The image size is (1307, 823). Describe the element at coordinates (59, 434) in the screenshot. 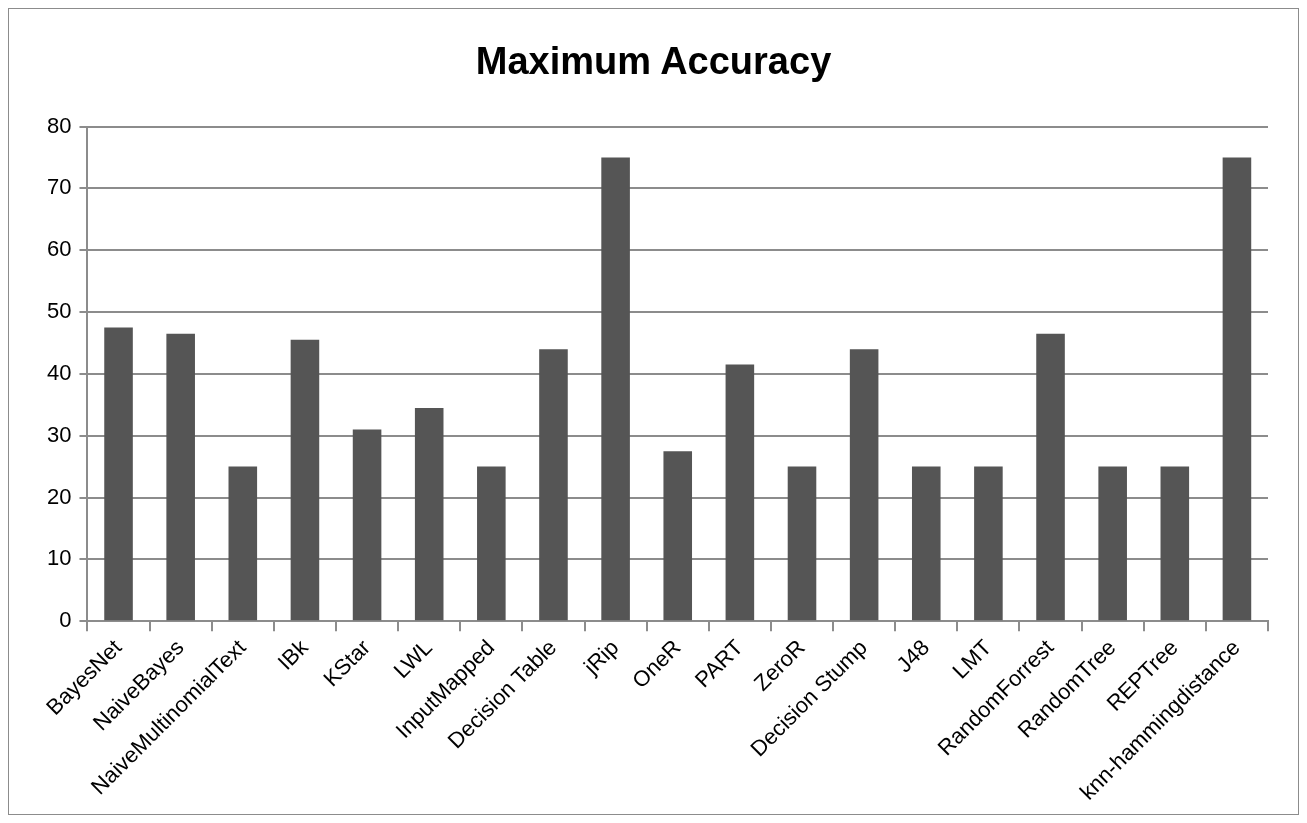

I see `y-tick-label: 30` at that location.